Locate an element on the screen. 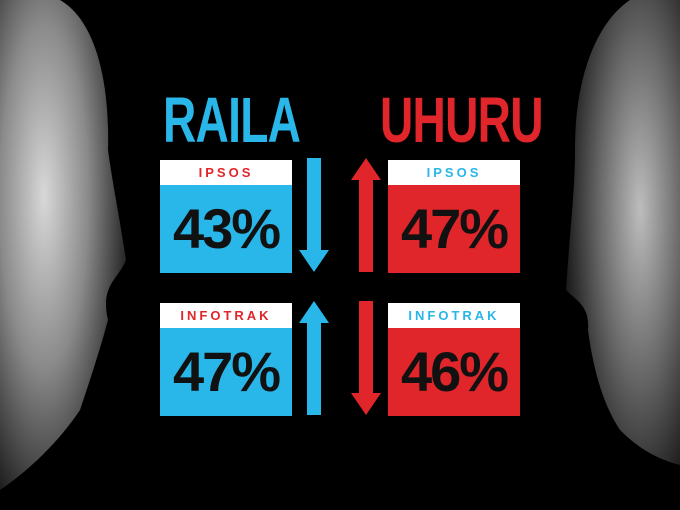  poll-result: 43% is located at coordinates (226, 229).